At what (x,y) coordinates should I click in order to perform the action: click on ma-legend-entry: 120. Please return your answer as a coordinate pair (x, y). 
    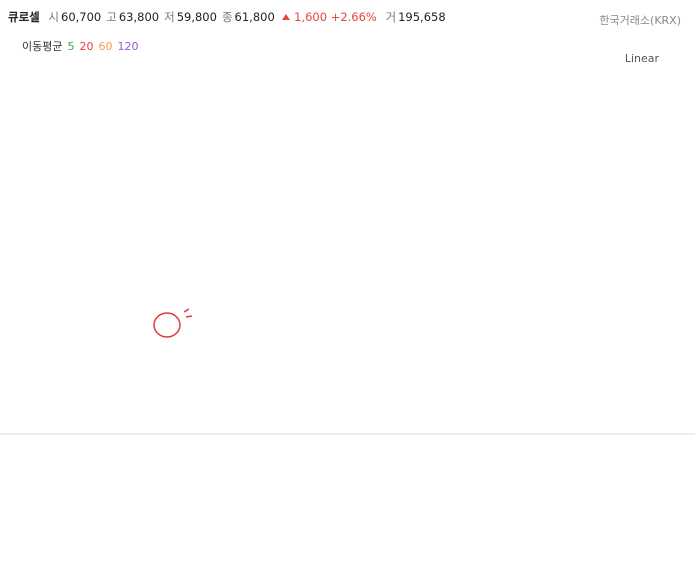
    Looking at the image, I should click on (128, 46).